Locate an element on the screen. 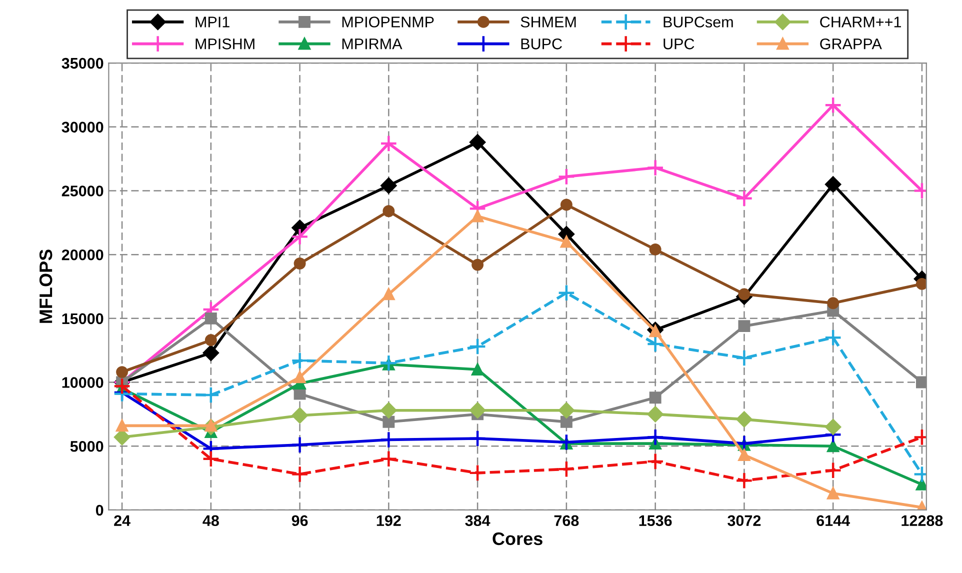 This screenshot has height=573, width=962. legend-label: GRAPPA is located at coordinates (851, 44).